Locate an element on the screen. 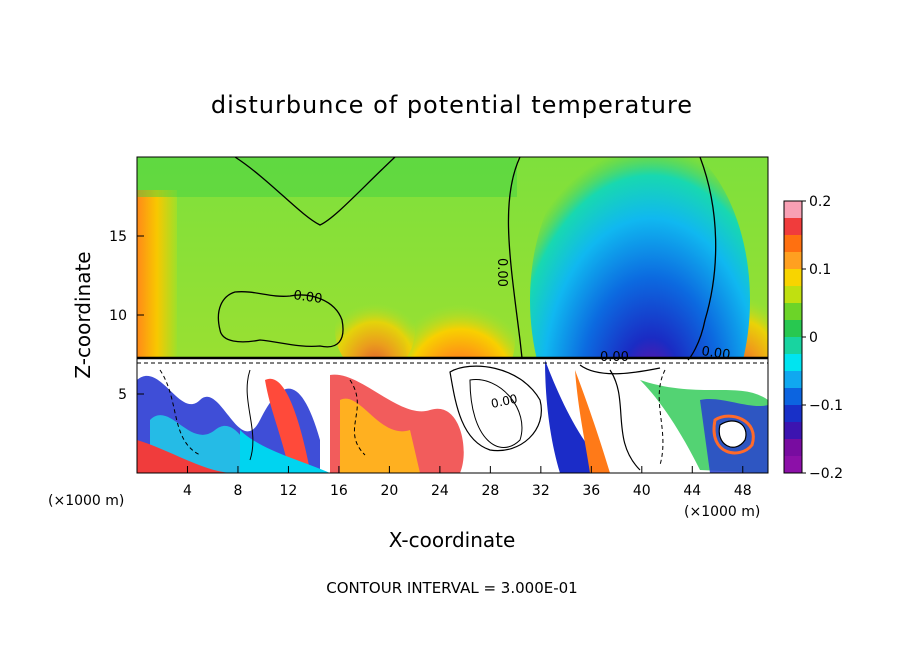  x-tick-label-40: 40 is located at coordinates (642, 491).